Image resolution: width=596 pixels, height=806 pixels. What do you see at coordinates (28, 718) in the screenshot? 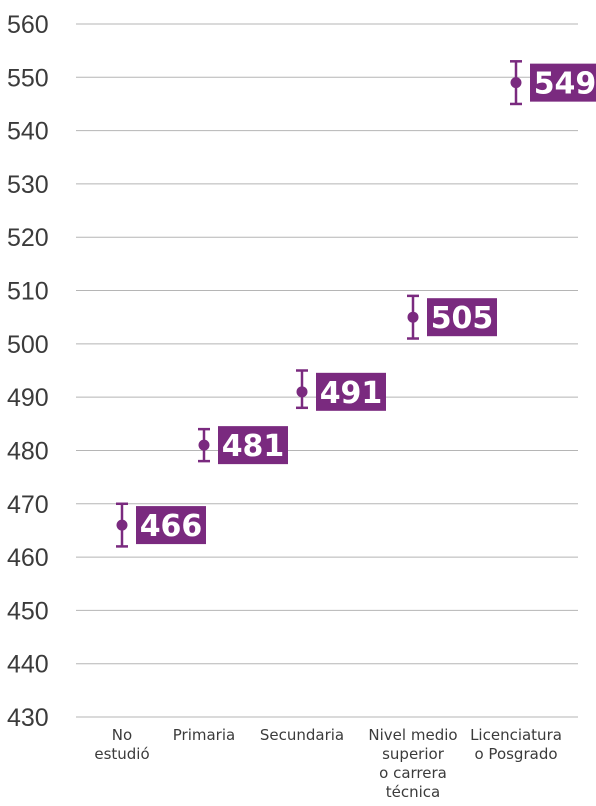
I see `y-tick-label: 430` at bounding box center [28, 718].